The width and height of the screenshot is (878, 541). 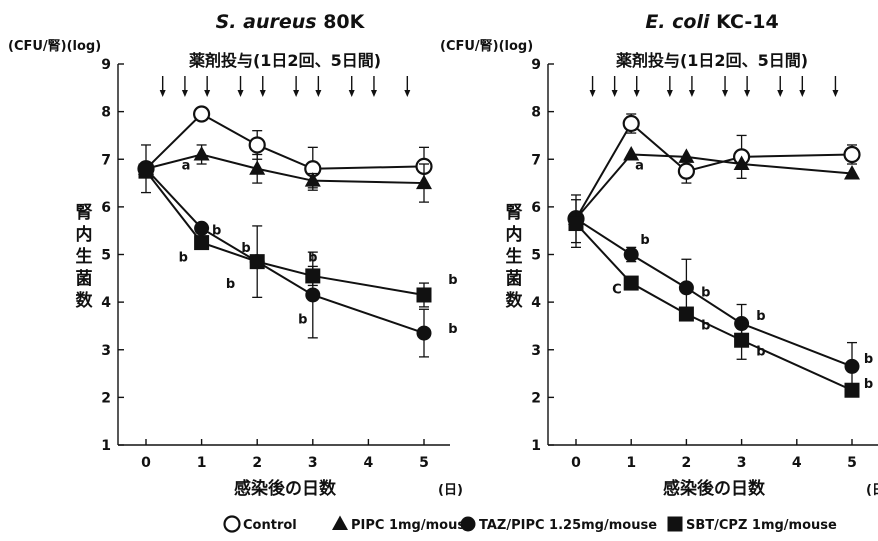 What do you see at coordinates (266, 22) in the screenshot?
I see `chart-title-organism: S. aureus` at bounding box center [266, 22].